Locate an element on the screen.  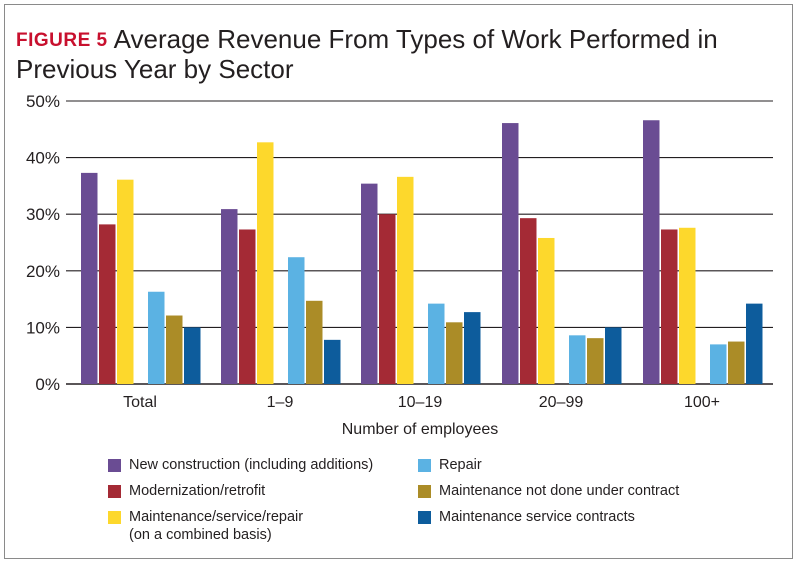
legend-item: Maintenance not done under contract is located at coordinates (548, 491).